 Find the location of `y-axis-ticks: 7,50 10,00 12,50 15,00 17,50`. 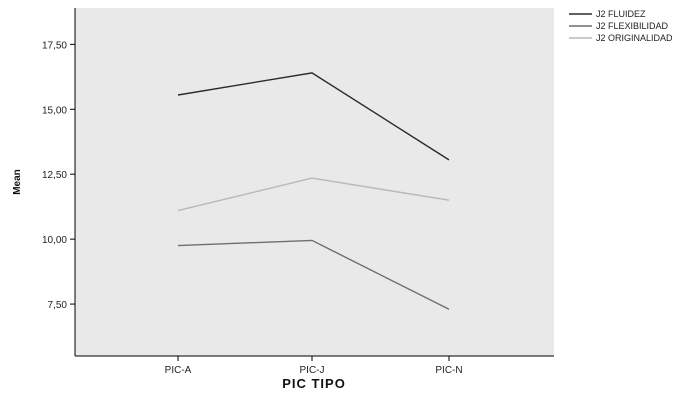

y-axis-ticks: 7,50 10,00 12,50 15,00 17,50 is located at coordinates (58, 175).